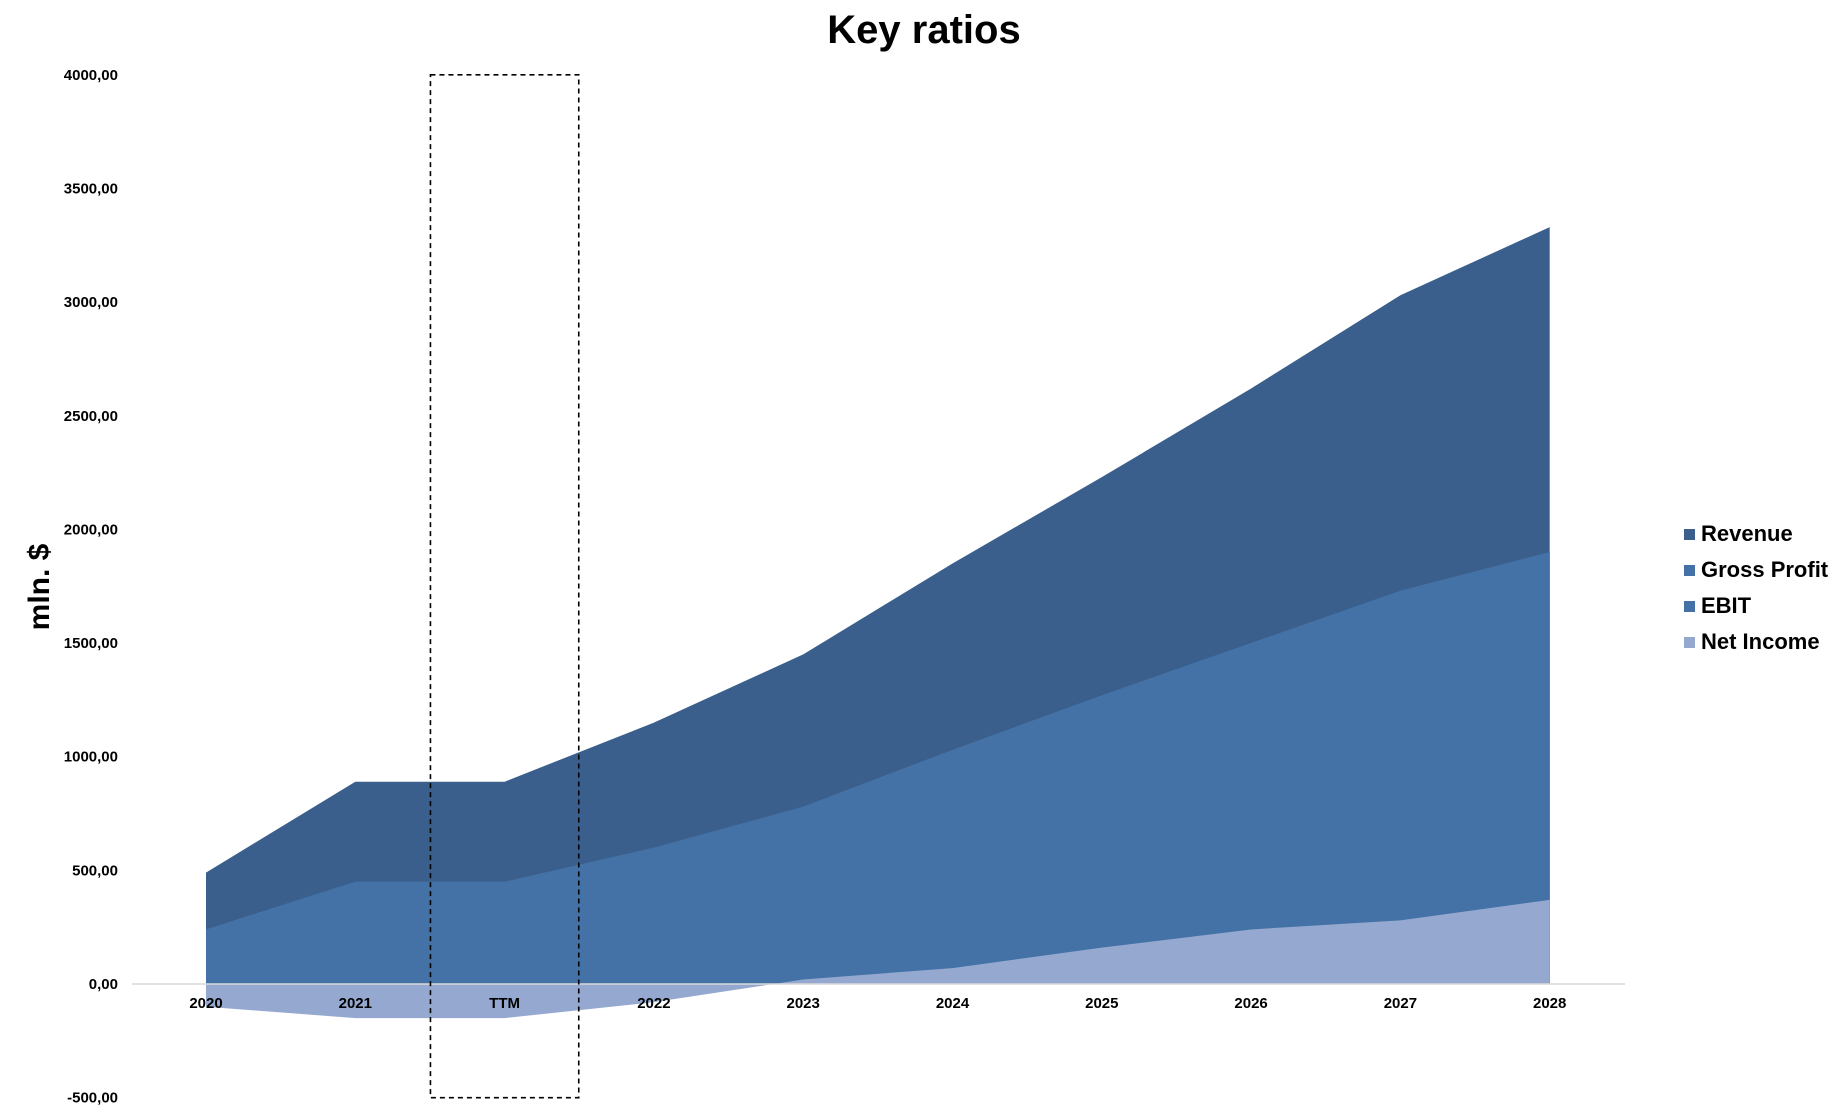  What do you see at coordinates (1250, 1003) in the screenshot?
I see `x-tick-label: 2026` at bounding box center [1250, 1003].